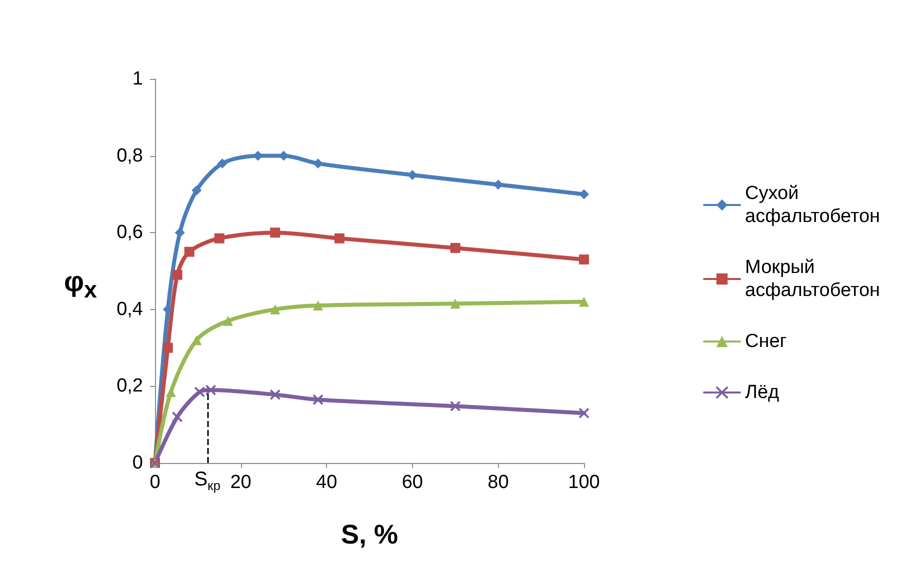 This screenshot has height=586, width=903. Describe the element at coordinates (137, 79) in the screenshot. I see `y-tick-label: 1` at that location.